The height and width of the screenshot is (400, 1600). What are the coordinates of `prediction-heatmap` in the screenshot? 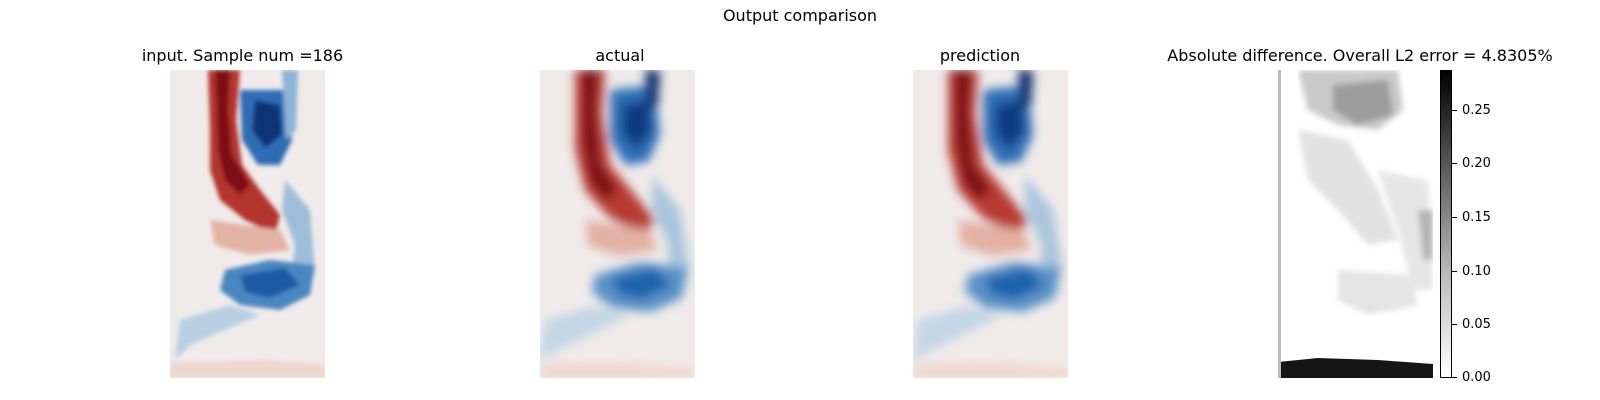 It's located at (990, 224).